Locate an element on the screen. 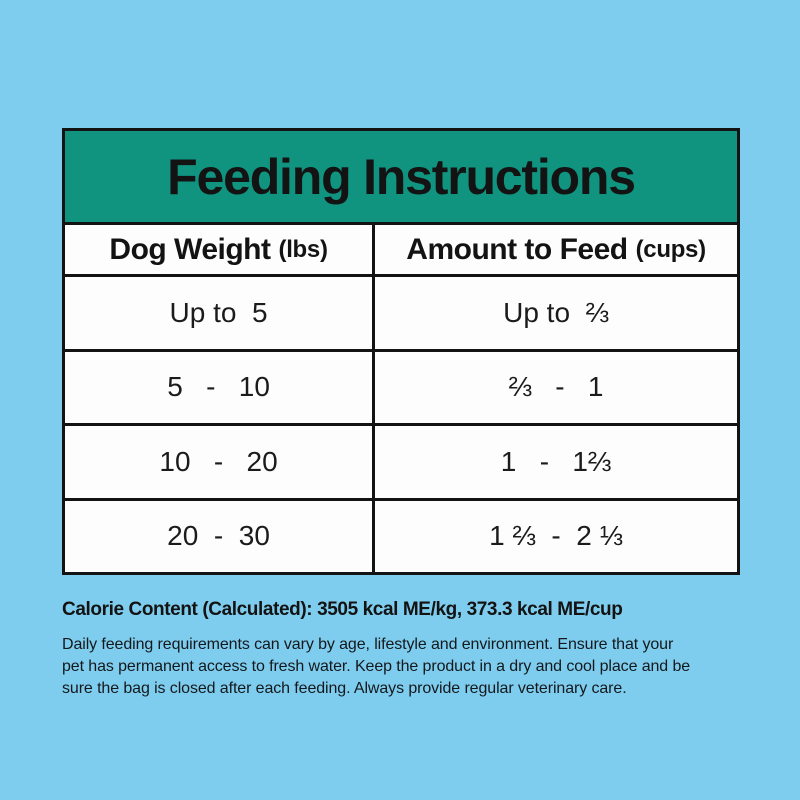  column-header-row: Dog Weight (lbs) Amount to Feed (cups) is located at coordinates (401, 248).